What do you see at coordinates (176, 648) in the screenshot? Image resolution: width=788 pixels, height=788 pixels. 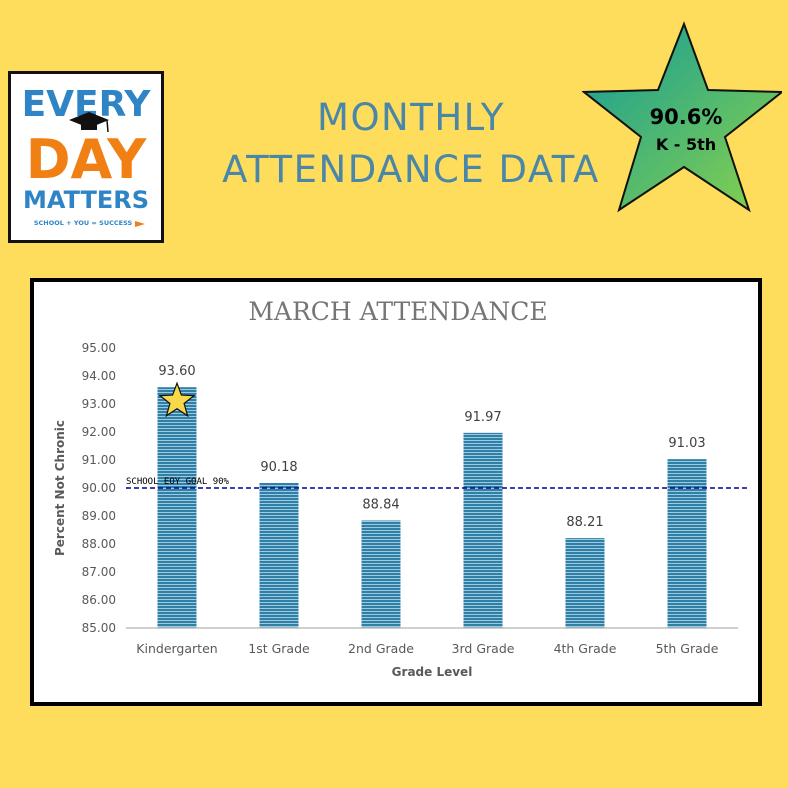 I see `x-tick-label: Kindergarten` at bounding box center [176, 648].